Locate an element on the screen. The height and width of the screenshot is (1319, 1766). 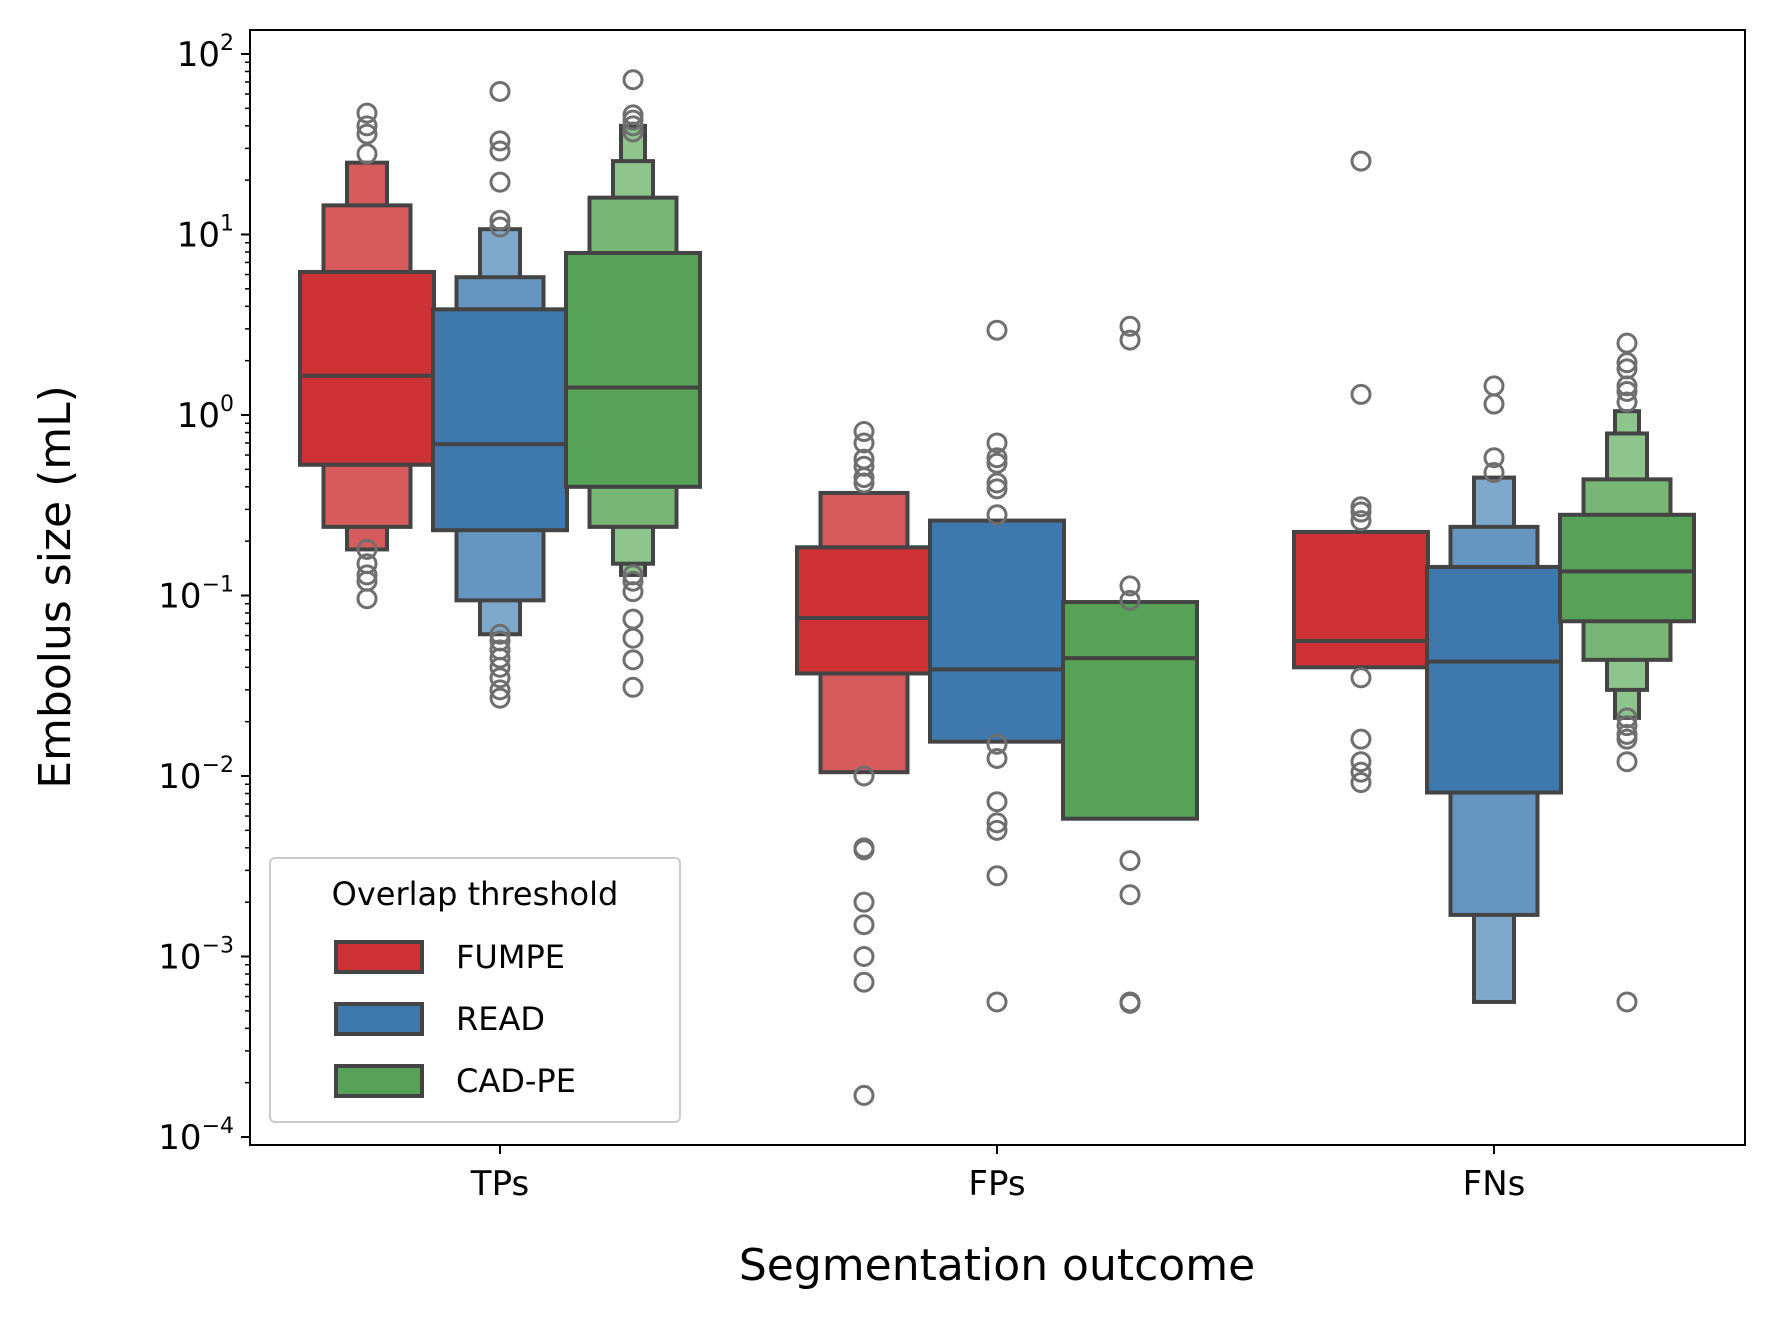
legend-title: Overlap threshold is located at coordinates (475, 894).